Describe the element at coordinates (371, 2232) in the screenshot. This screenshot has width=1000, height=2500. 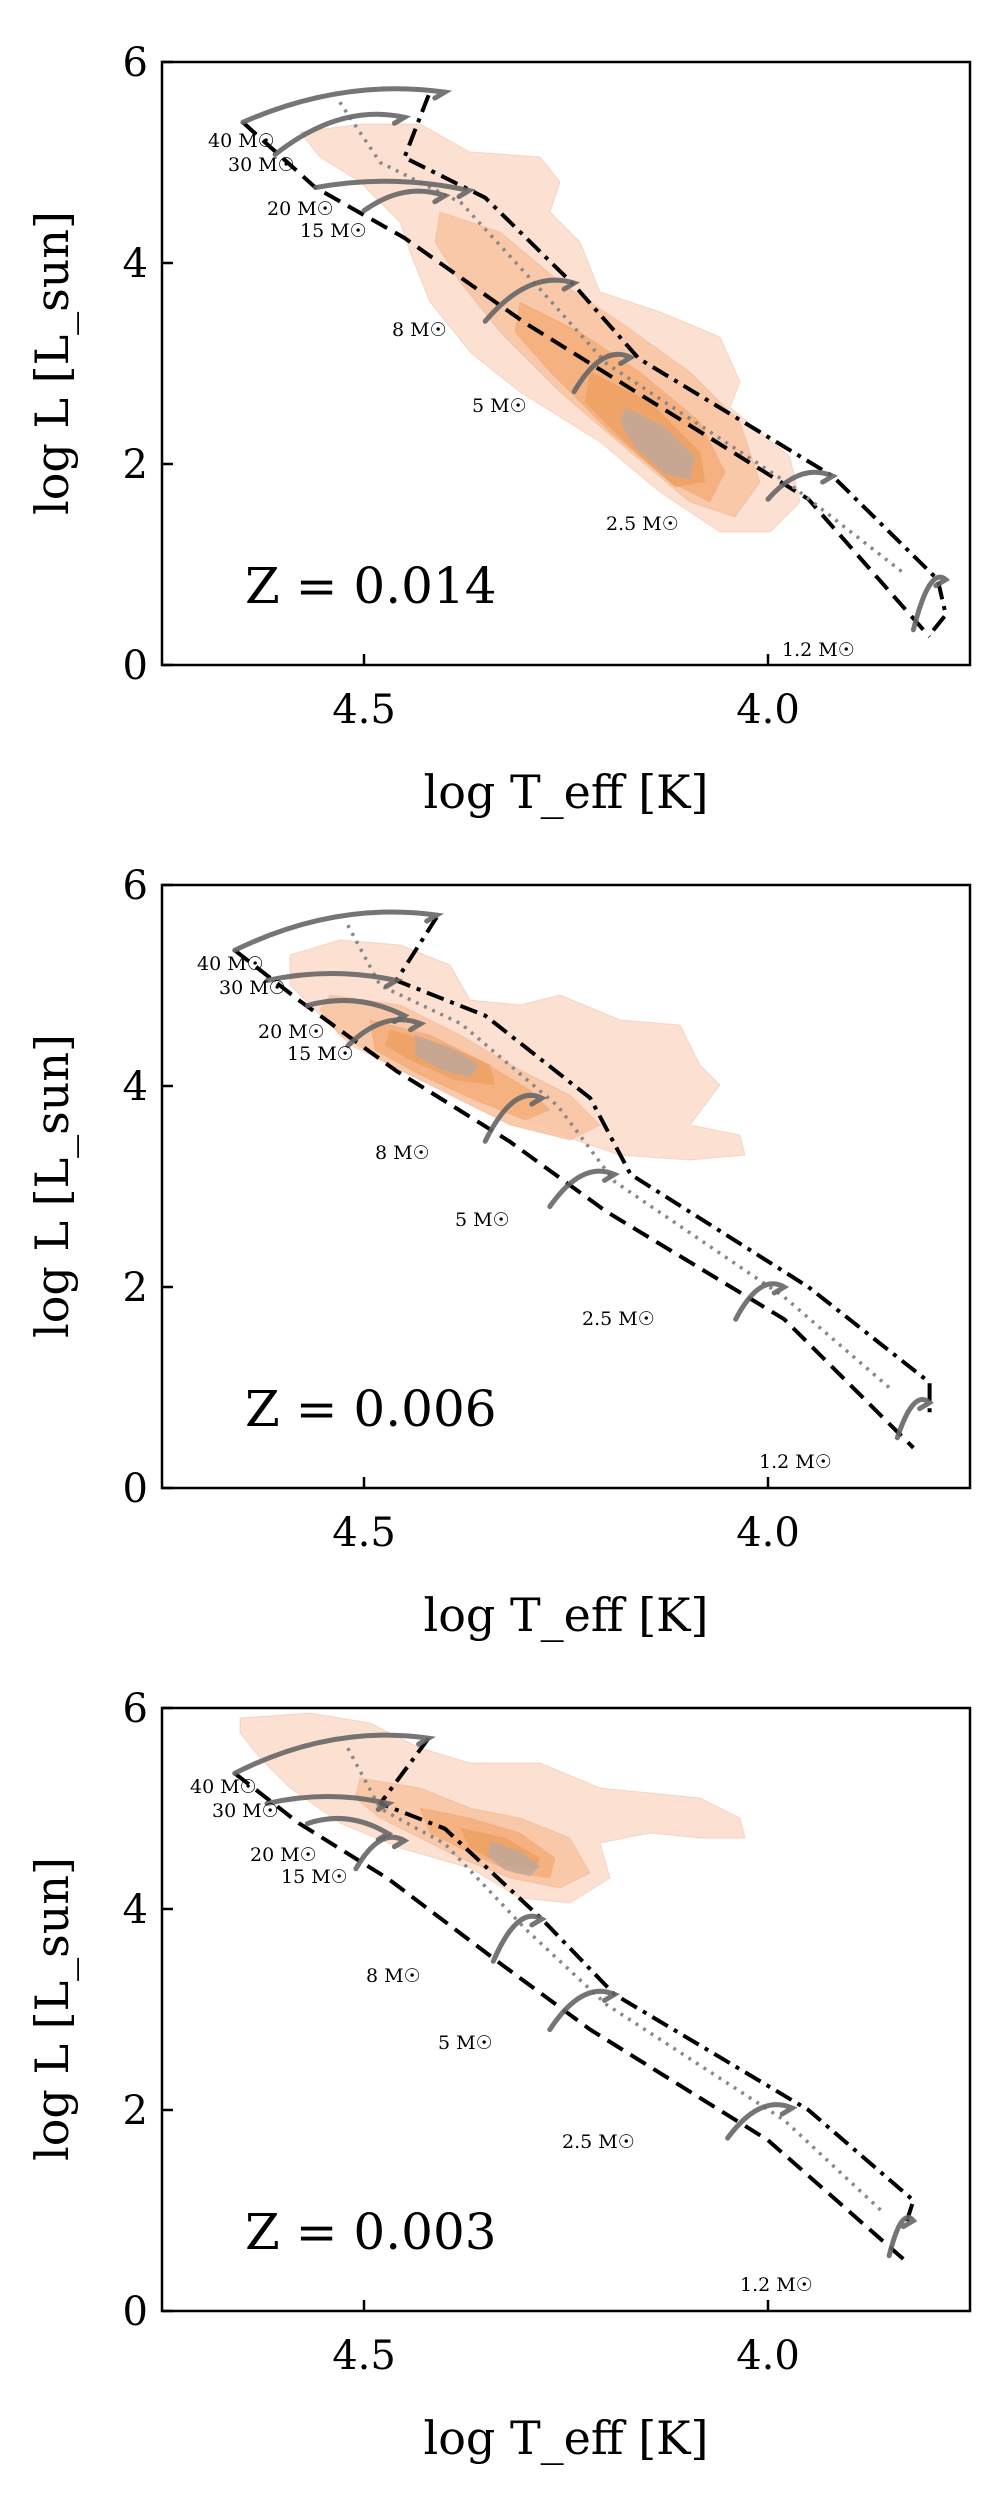
I see `metallicity-label: Z = 0.003` at that location.